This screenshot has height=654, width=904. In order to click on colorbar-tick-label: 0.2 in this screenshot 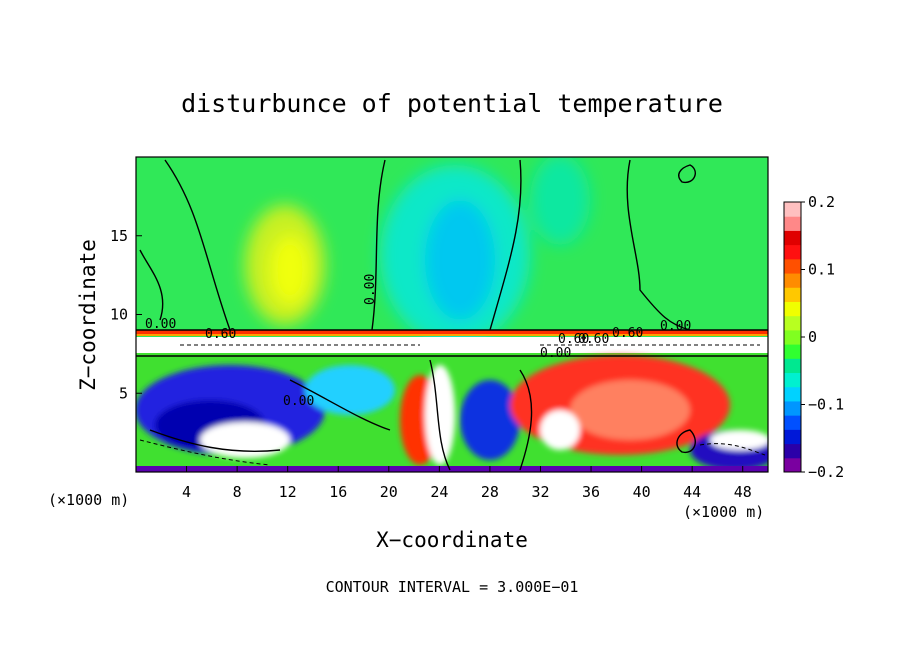, I will do `click(821, 202)`.